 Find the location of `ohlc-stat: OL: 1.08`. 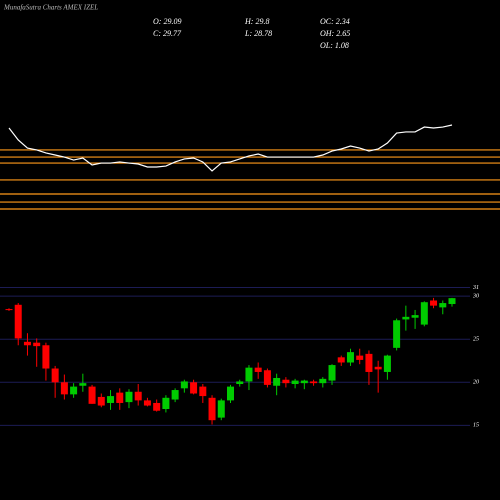

ohlc-stat: OL: 1.08 is located at coordinates (334, 45).